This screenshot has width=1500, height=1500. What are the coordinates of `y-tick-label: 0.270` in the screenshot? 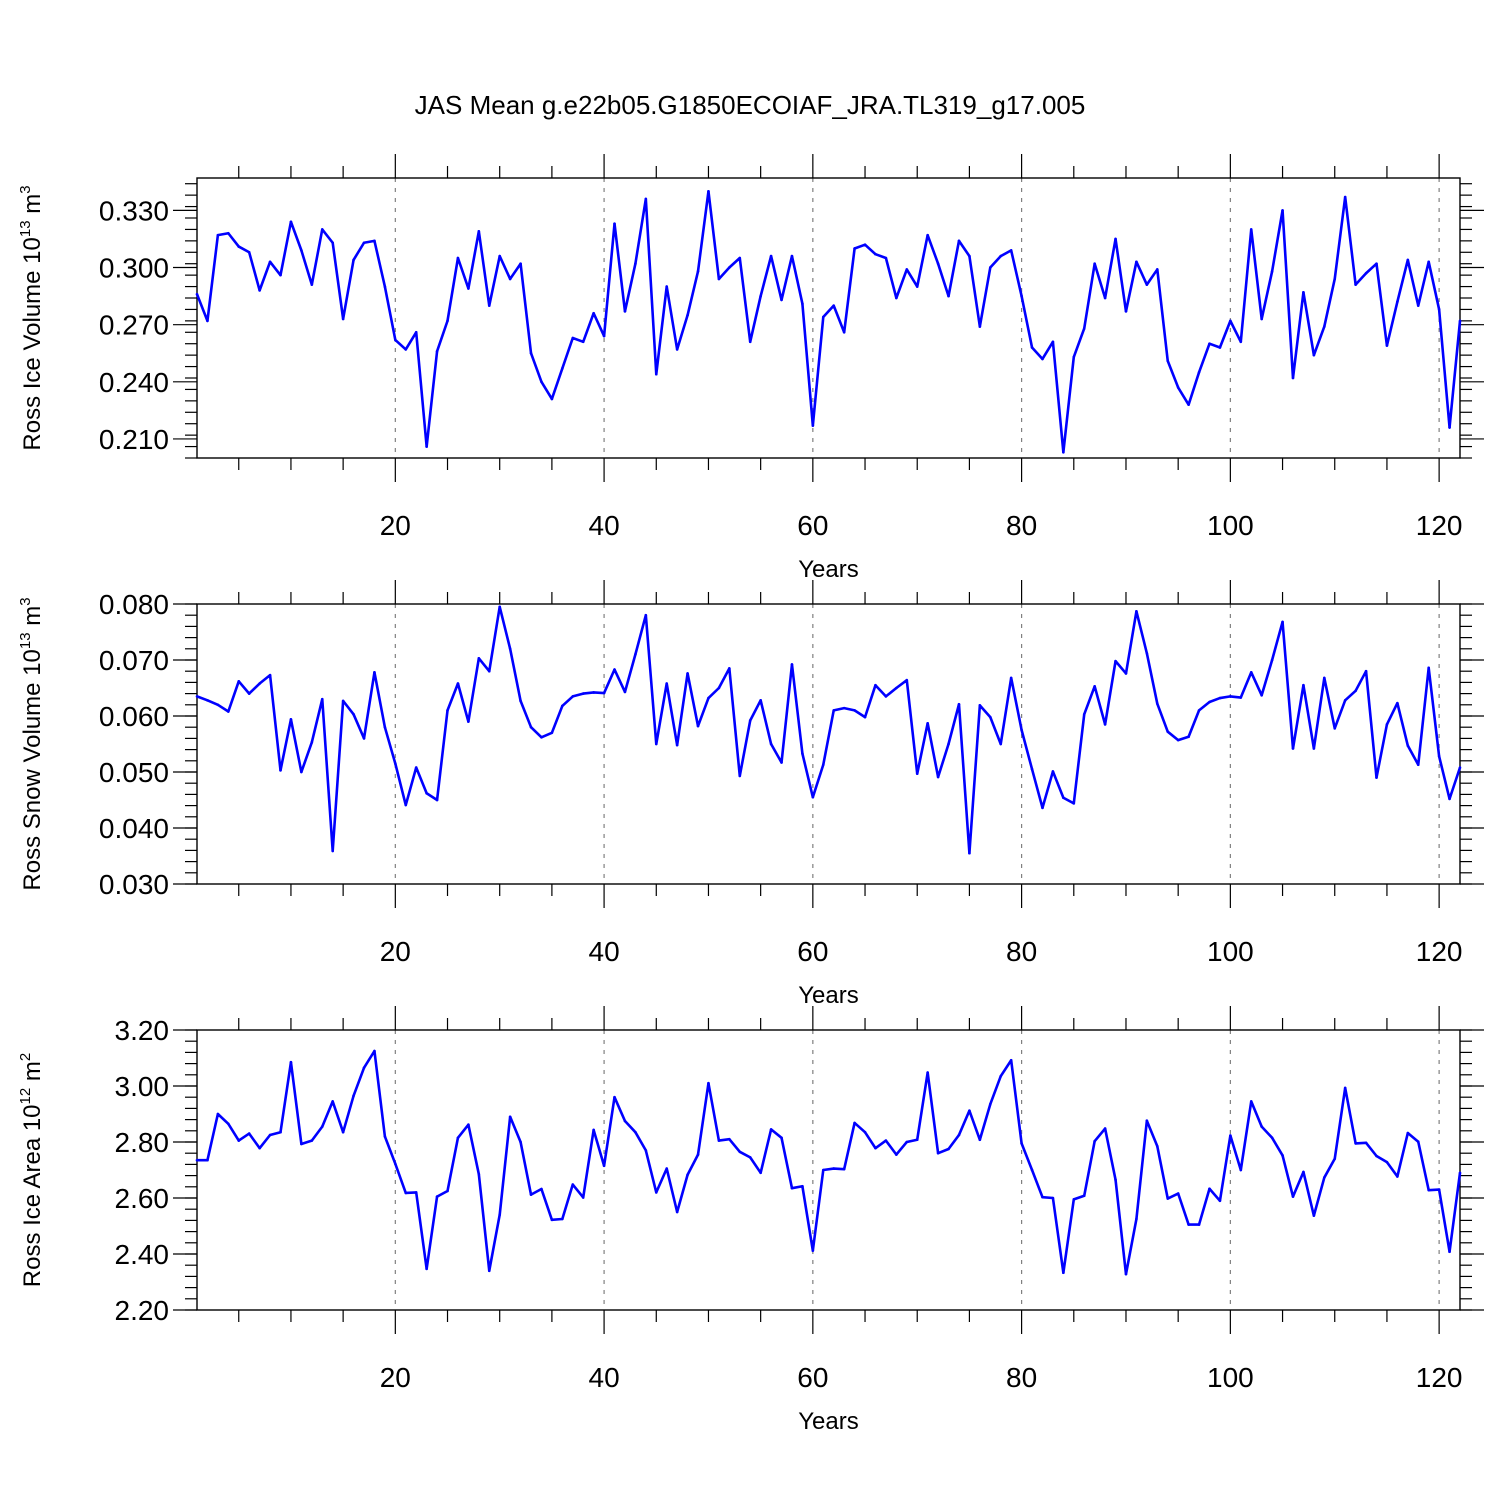 It's located at (134, 325).